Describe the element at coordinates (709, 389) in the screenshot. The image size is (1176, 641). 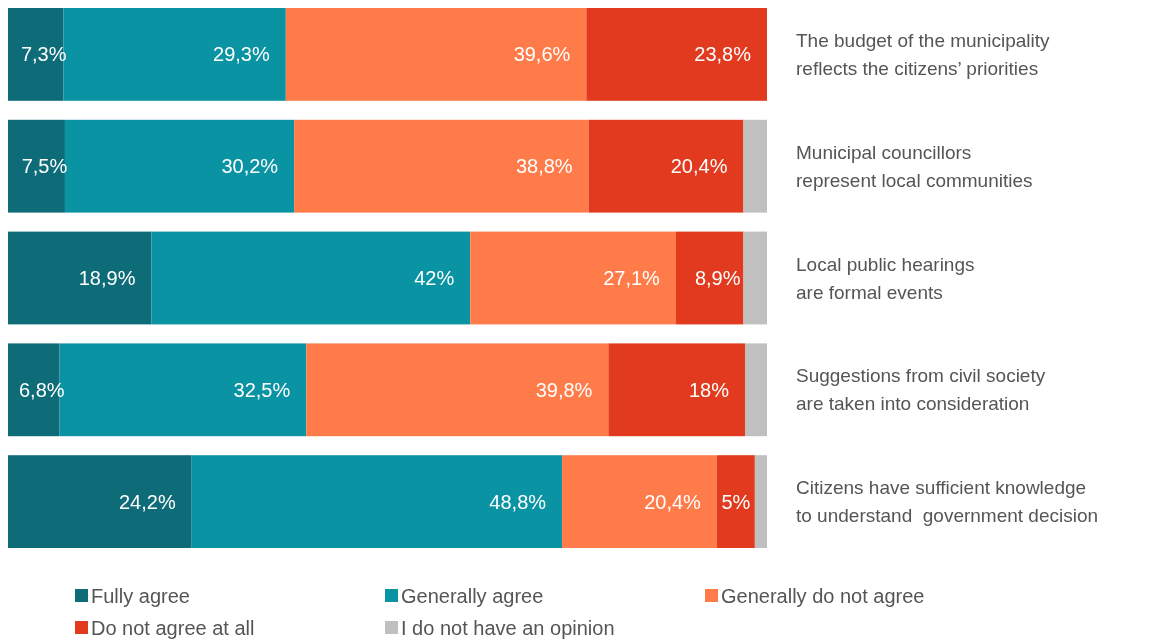
I see `data-label: 18%` at that location.